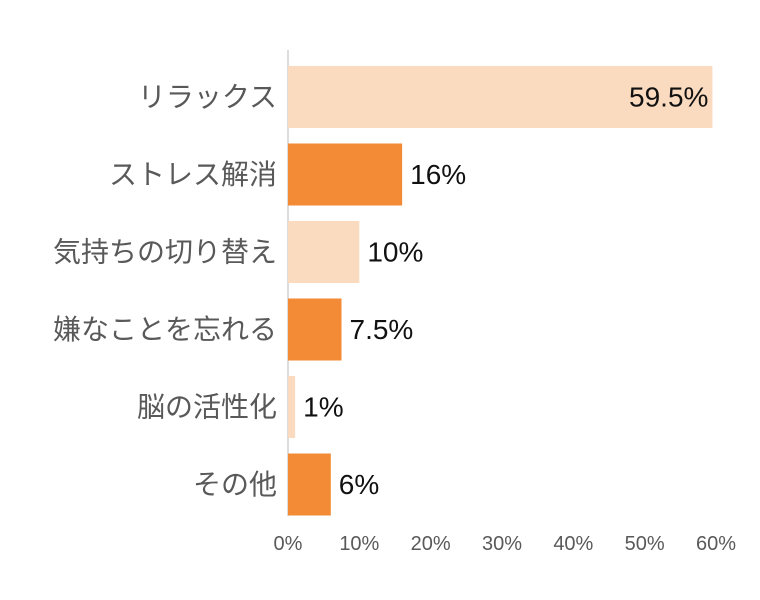 This screenshot has width=760, height=600. What do you see at coordinates (193, 174) in the screenshot?
I see `category-label: ストレス解消` at bounding box center [193, 174].